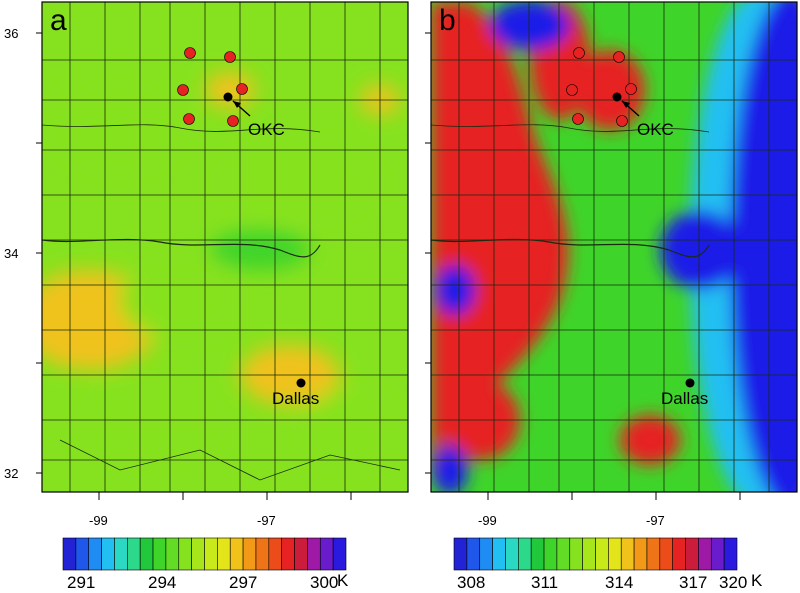 This screenshot has width=800, height=593. What do you see at coordinates (98, 520) in the screenshot?
I see `panel-a-lon-tick: -99` at bounding box center [98, 520].